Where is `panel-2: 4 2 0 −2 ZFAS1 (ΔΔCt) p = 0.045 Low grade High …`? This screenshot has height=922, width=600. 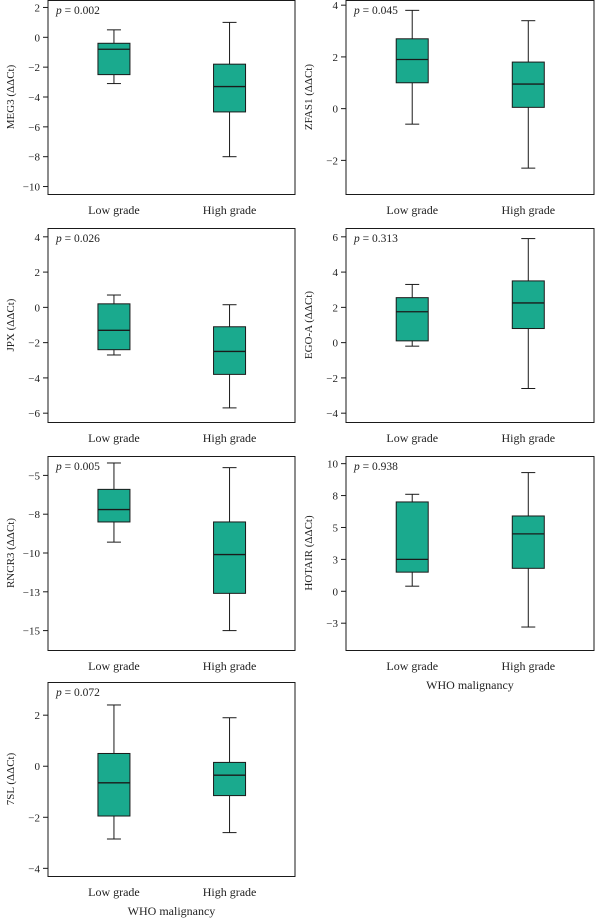 panel-2: 4 2 0 −2 ZFAS1 (ΔΔCt) p = 0.045 Low grade High … is located at coordinates (449, 108).